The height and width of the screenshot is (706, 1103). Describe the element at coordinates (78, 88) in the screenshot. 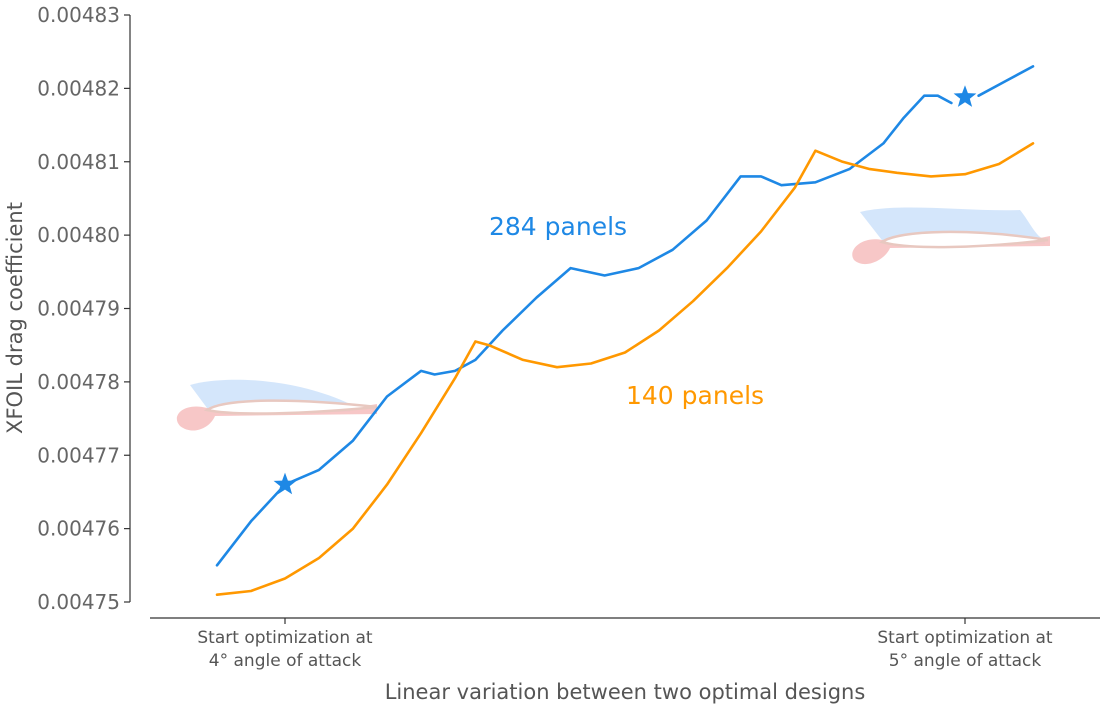

I see `y-tick-label: 0.00482` at that location.